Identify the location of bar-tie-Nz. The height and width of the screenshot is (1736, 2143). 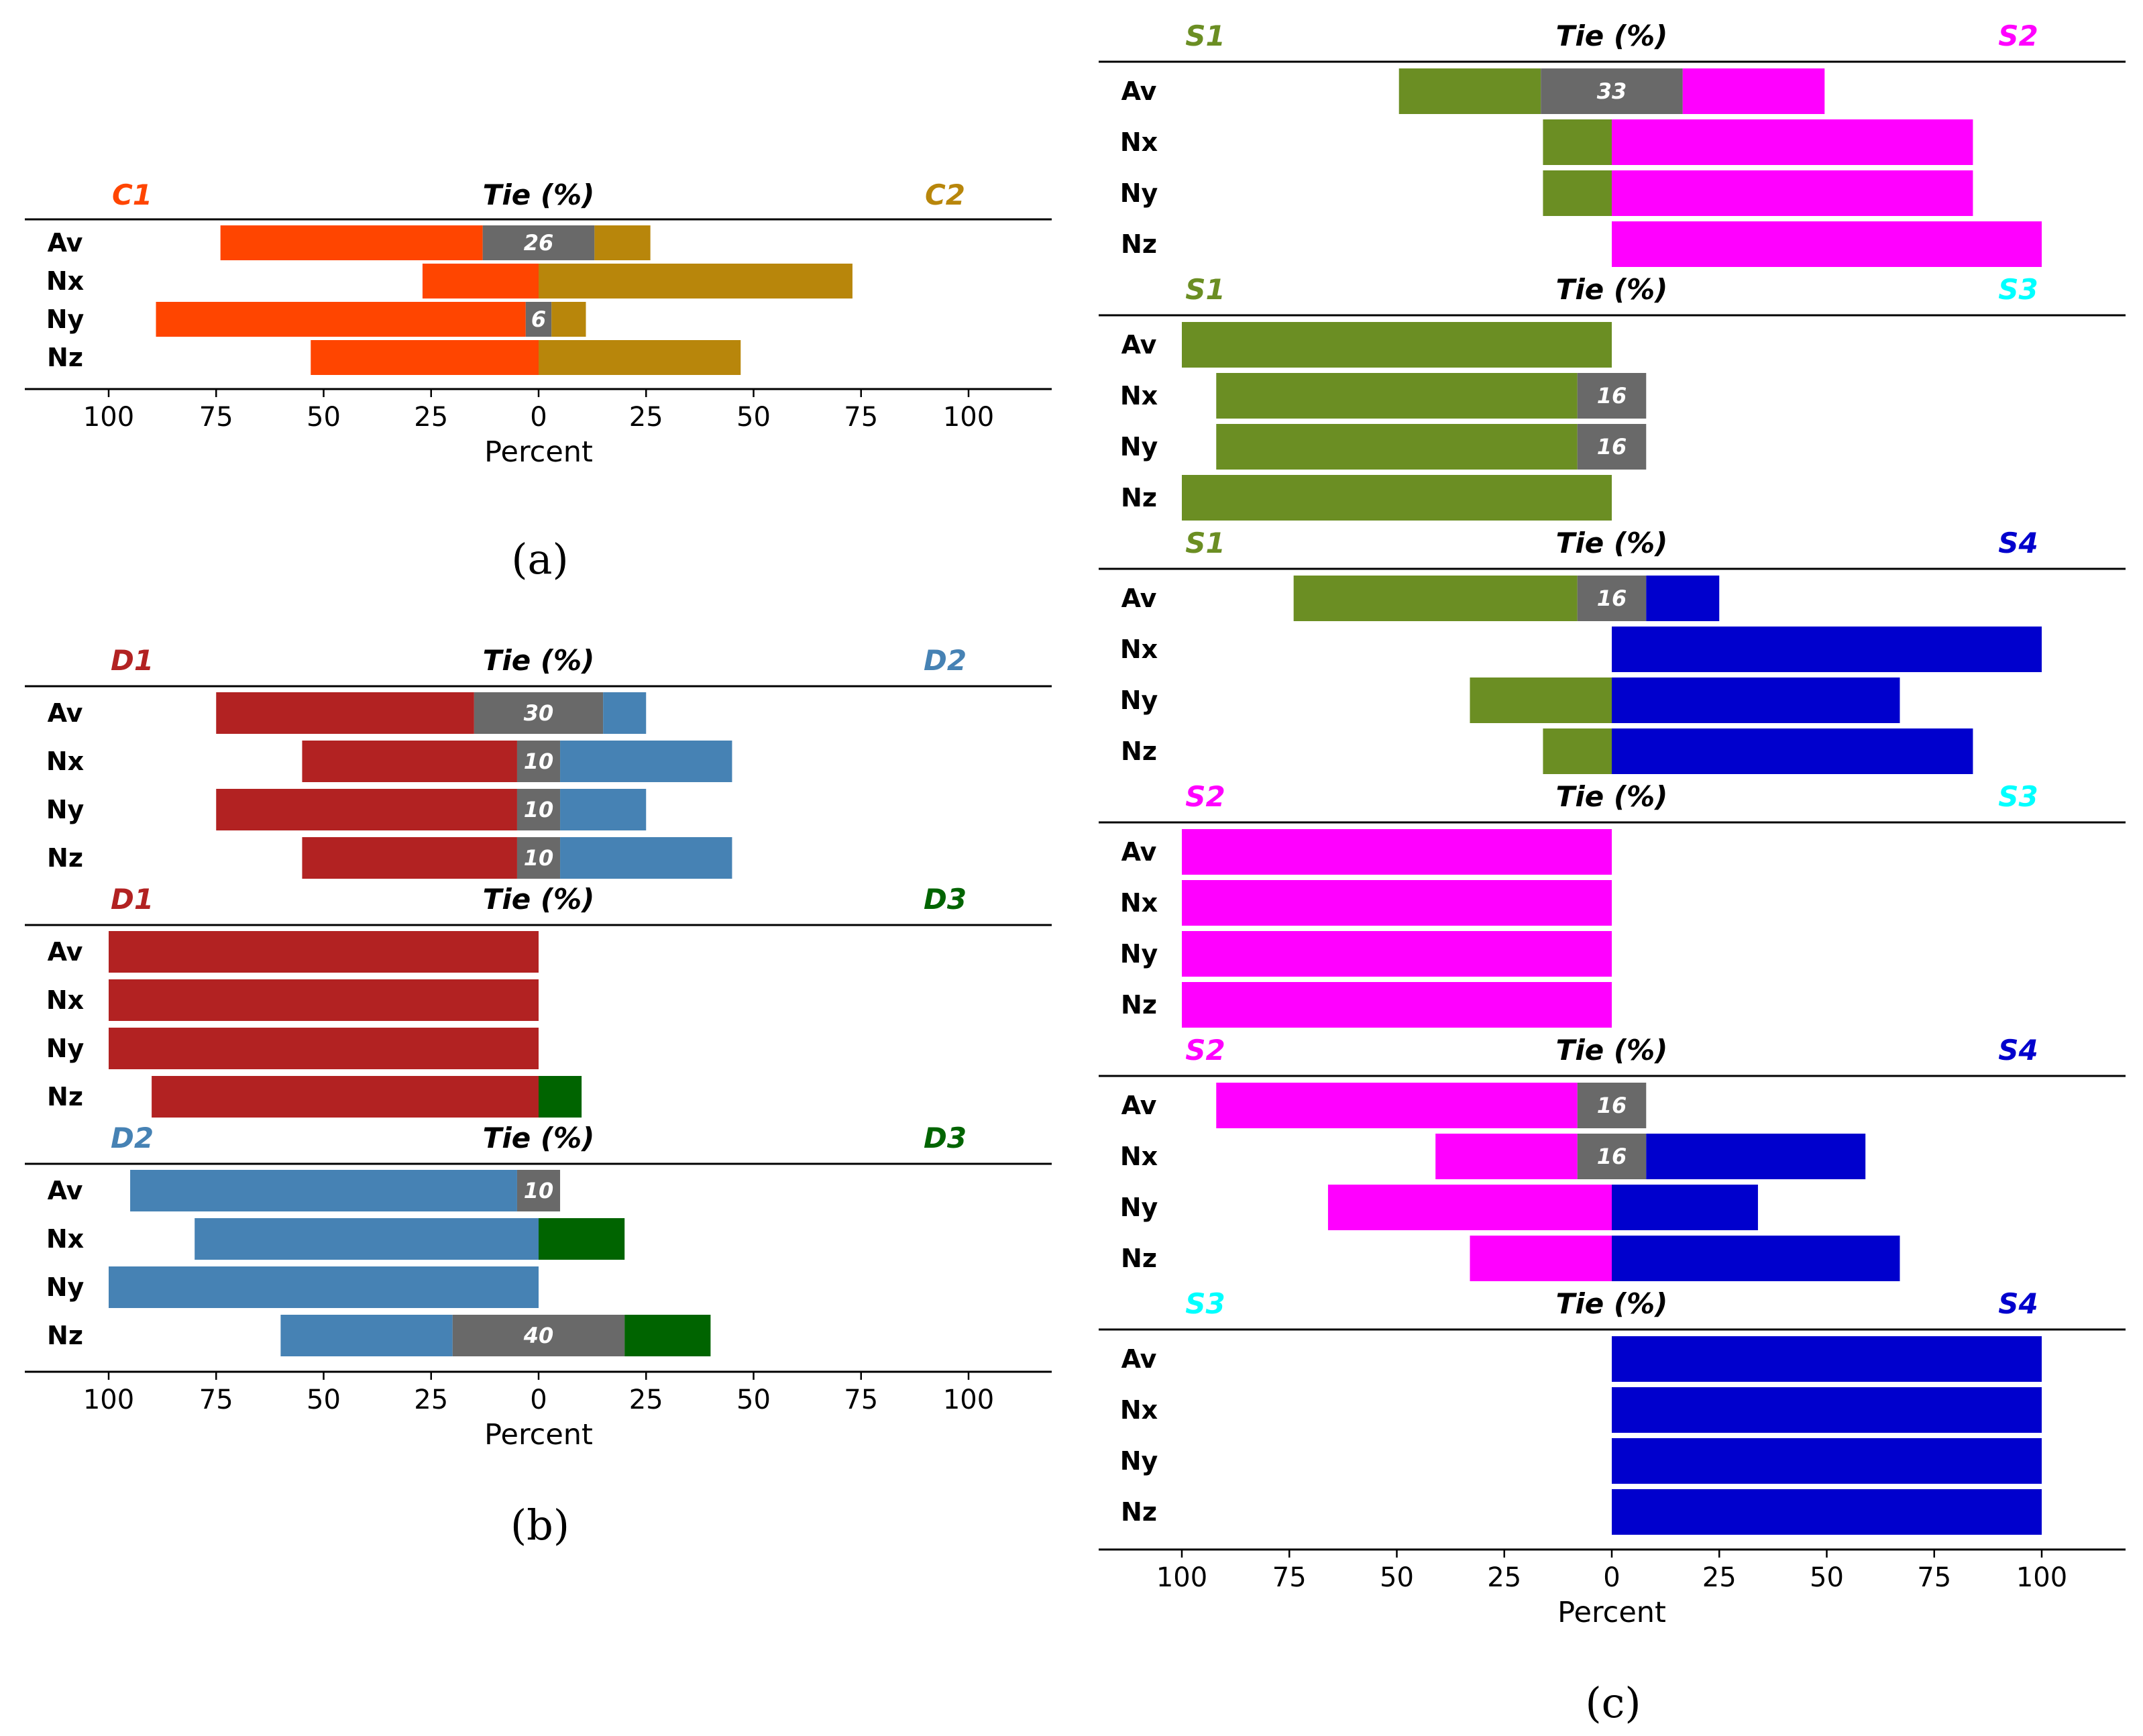
(538, 1335).